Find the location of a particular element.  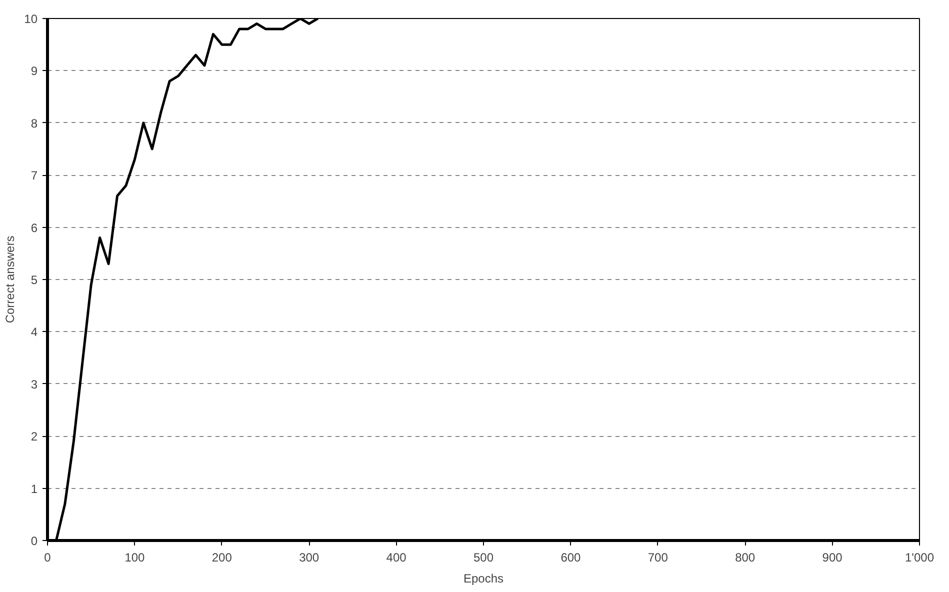

x-tick-label: 600 is located at coordinates (571, 557).